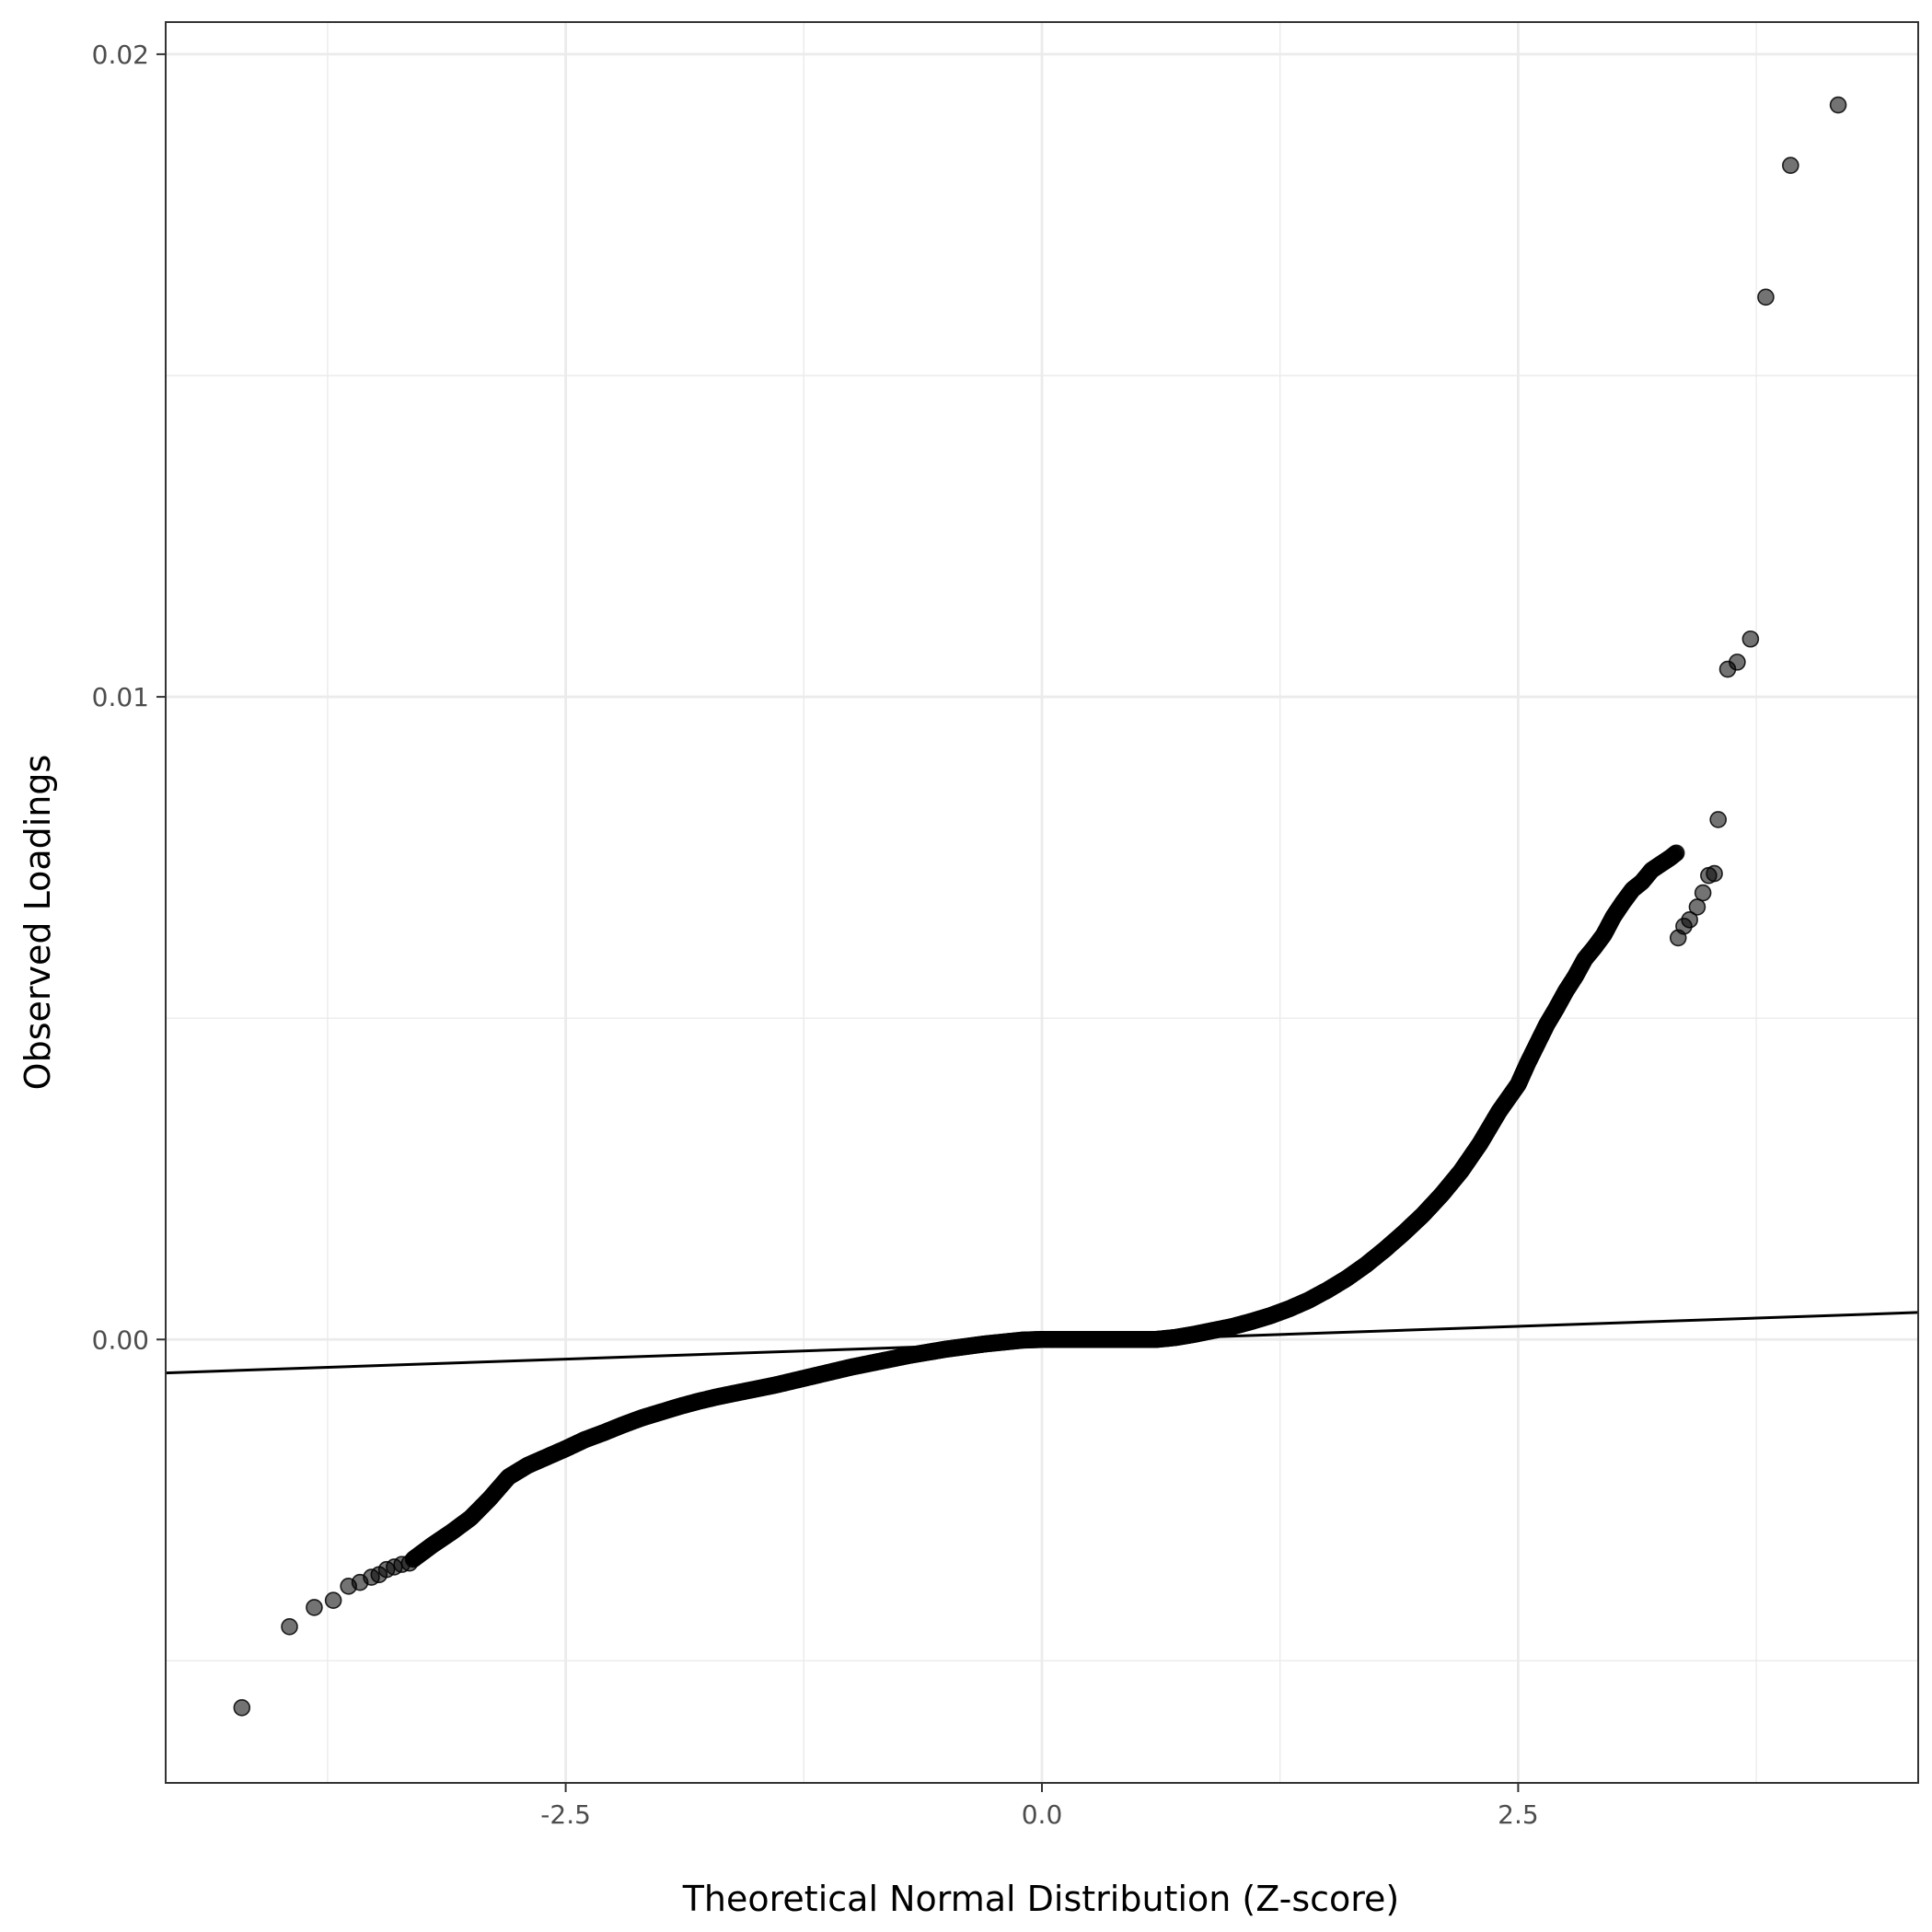 The height and width of the screenshot is (1932, 1932). Describe the element at coordinates (1519, 1815) in the screenshot. I see `x-tick-label: 2.5` at that location.